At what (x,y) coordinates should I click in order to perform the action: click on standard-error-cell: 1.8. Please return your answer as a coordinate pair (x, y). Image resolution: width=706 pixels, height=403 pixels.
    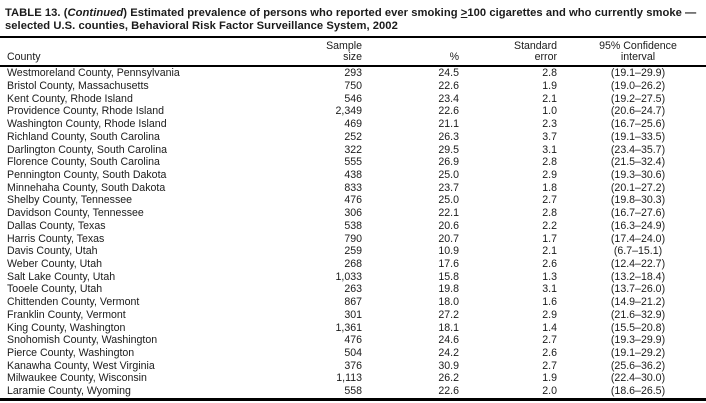
    Looking at the image, I should click on (549, 187).